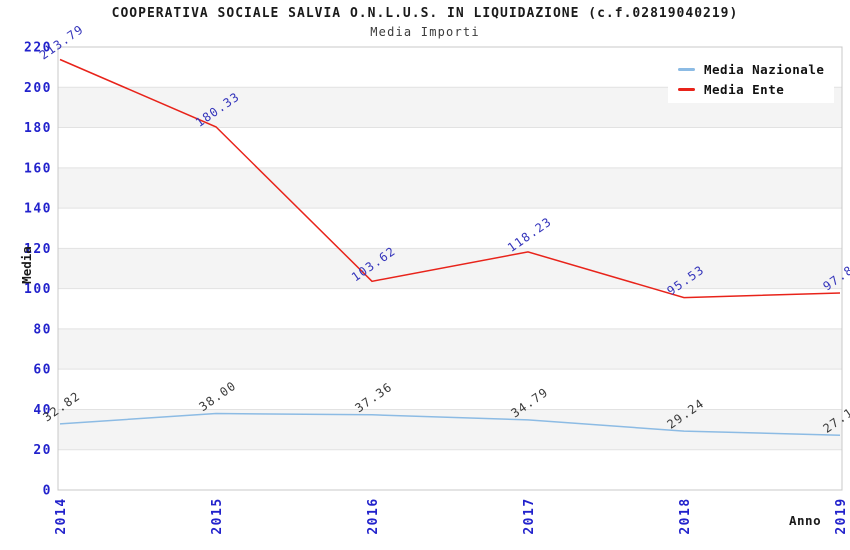 The height and width of the screenshot is (550, 850). I want to click on y-tick-label: 120, so click(38, 249).